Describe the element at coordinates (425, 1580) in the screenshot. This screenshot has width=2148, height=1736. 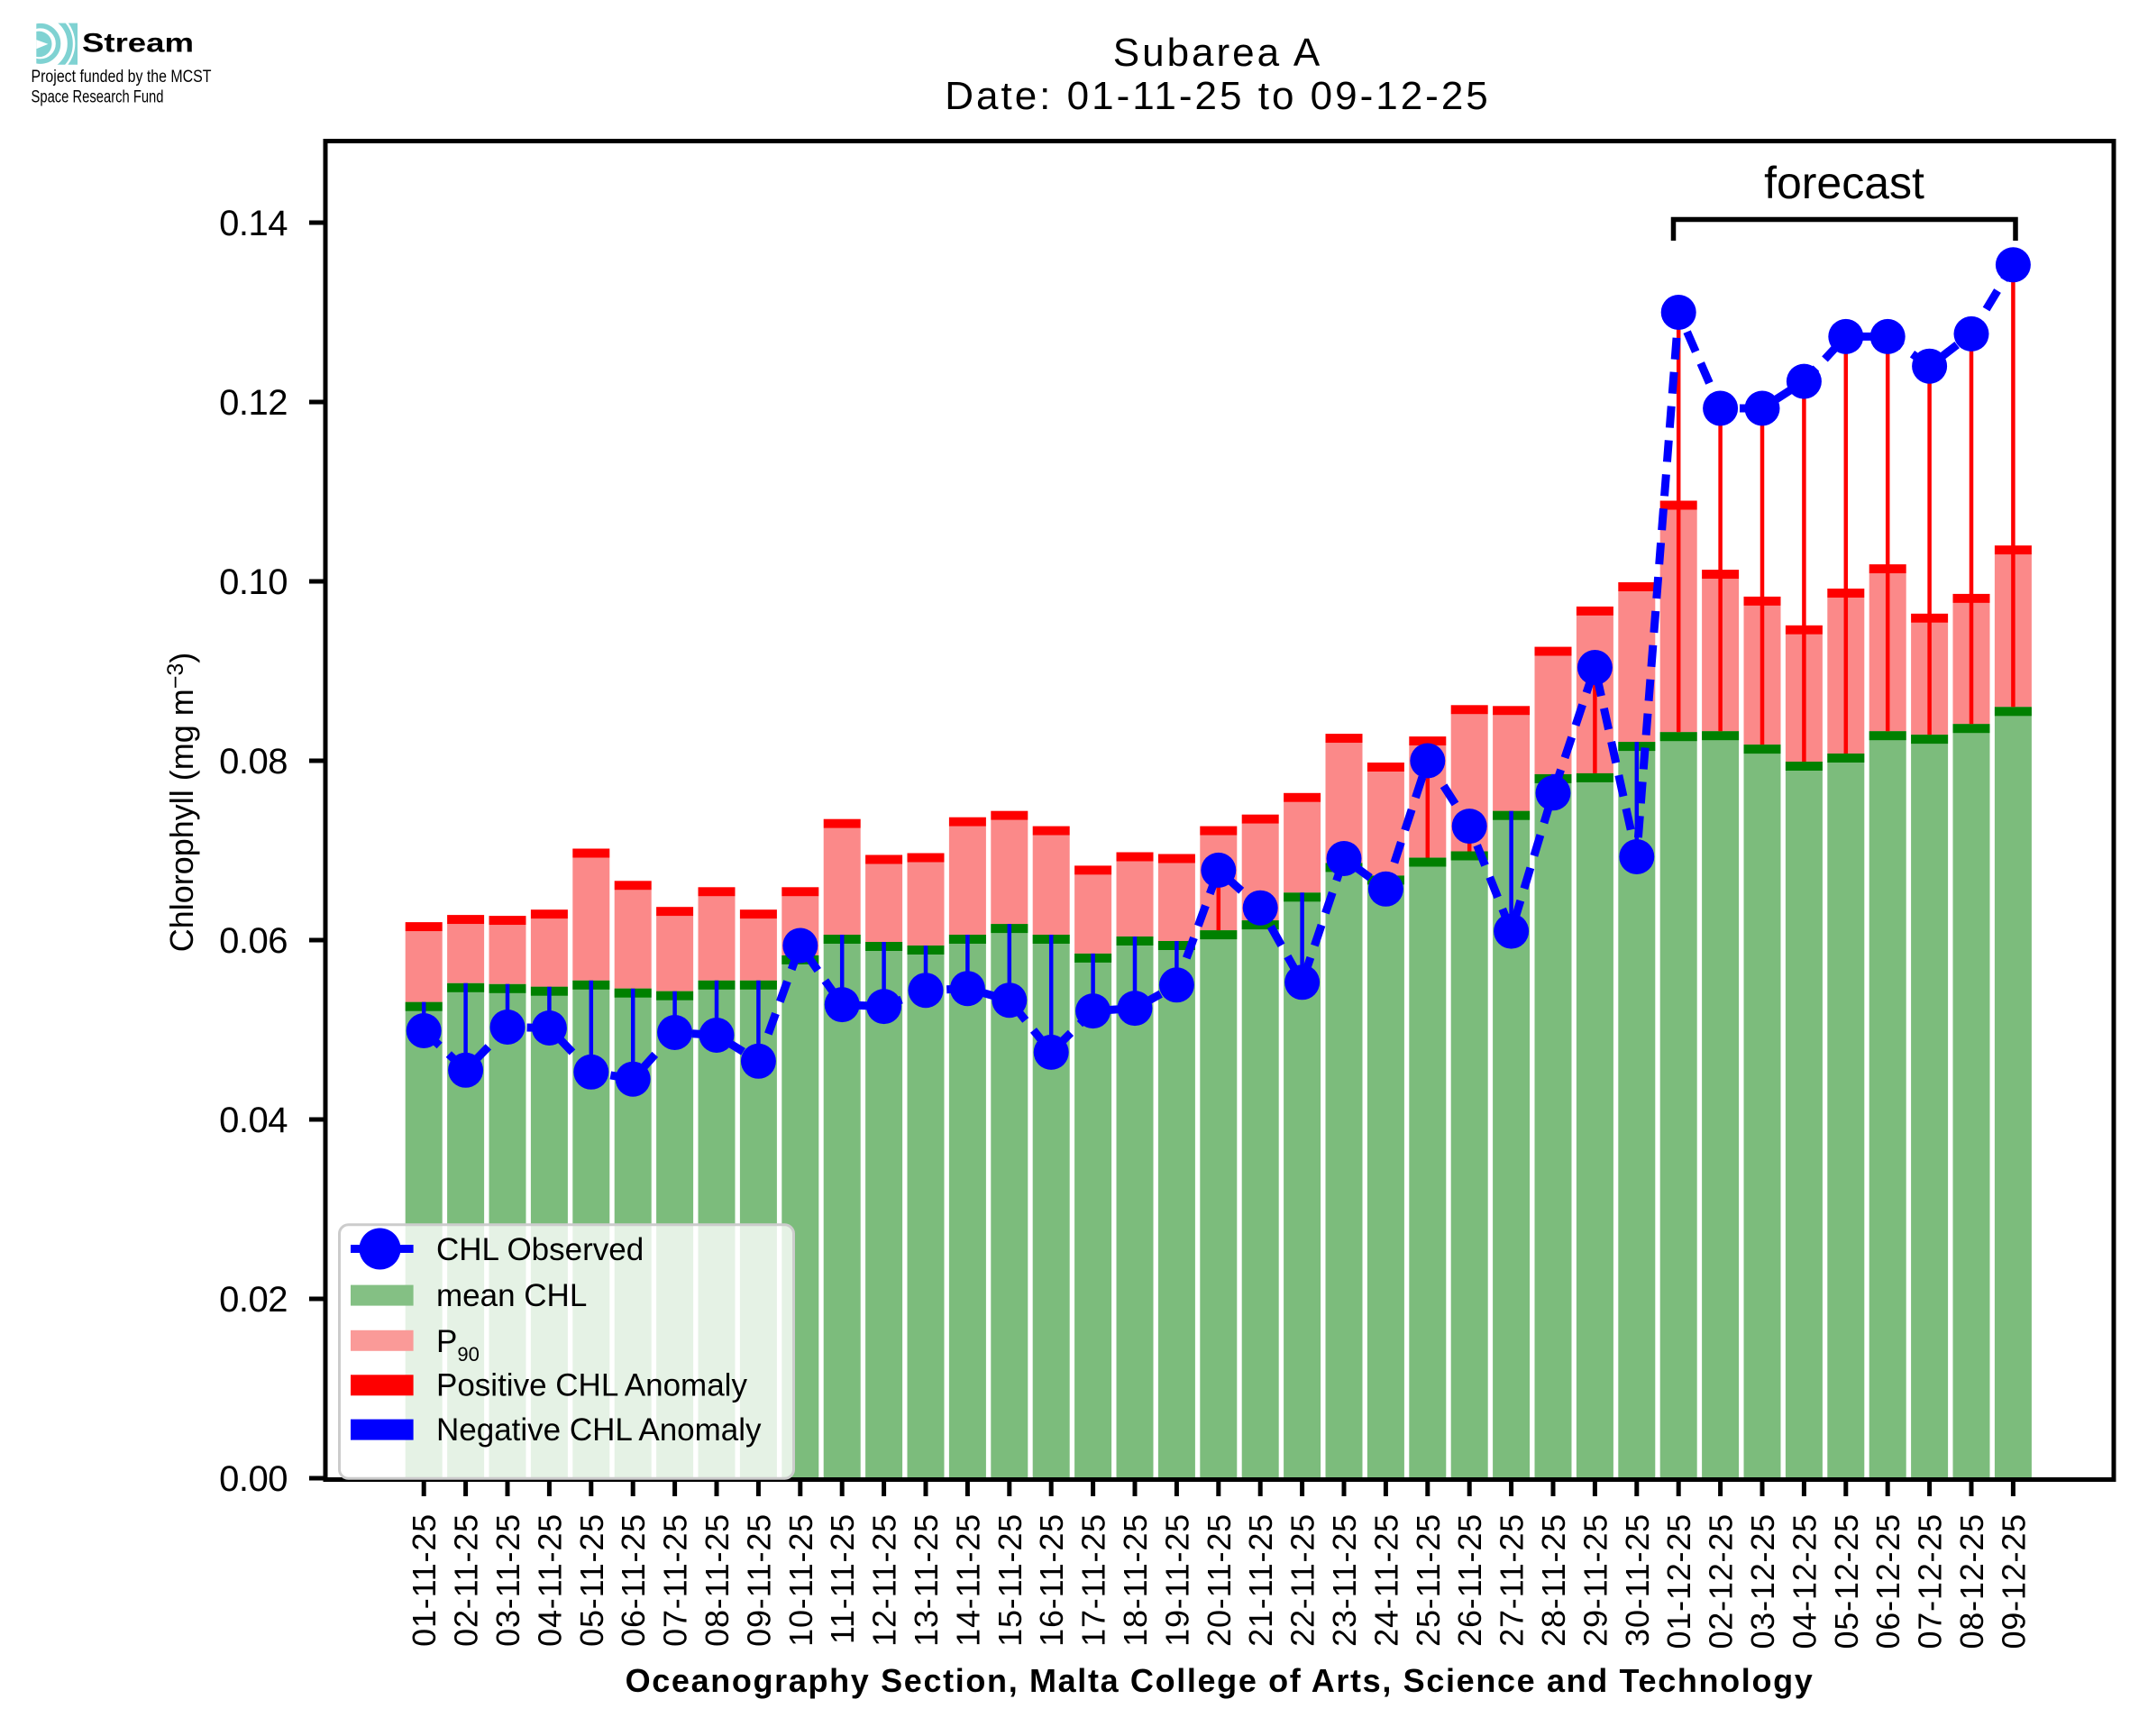
I see `svg-text: 01-11-25` at that location.